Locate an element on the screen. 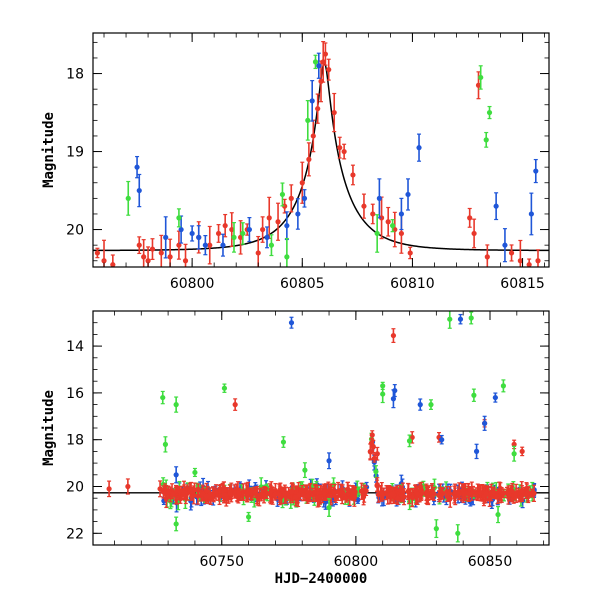  y-tick-label: 22 is located at coordinates (75, 534).